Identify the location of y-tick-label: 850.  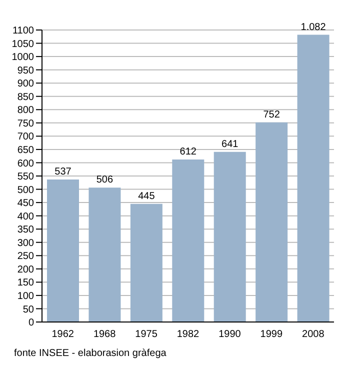
(25, 97).